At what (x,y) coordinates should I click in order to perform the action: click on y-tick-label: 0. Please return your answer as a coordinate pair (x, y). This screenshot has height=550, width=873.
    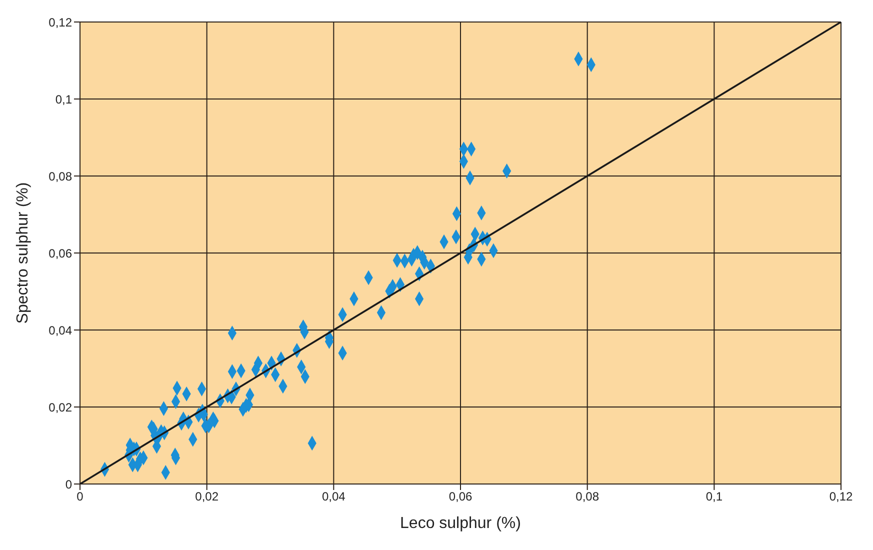
    Looking at the image, I should click on (68, 484).